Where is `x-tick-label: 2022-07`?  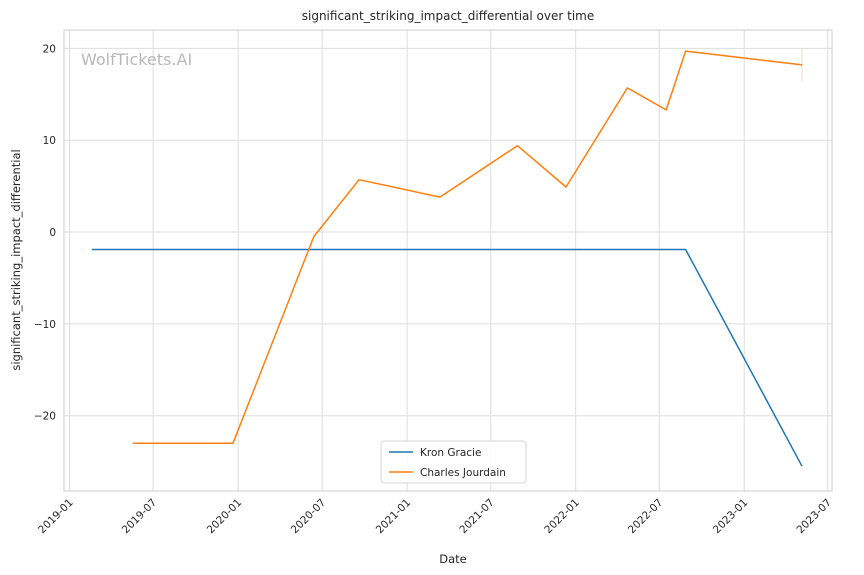
x-tick-label: 2022-07 is located at coordinates (646, 517).